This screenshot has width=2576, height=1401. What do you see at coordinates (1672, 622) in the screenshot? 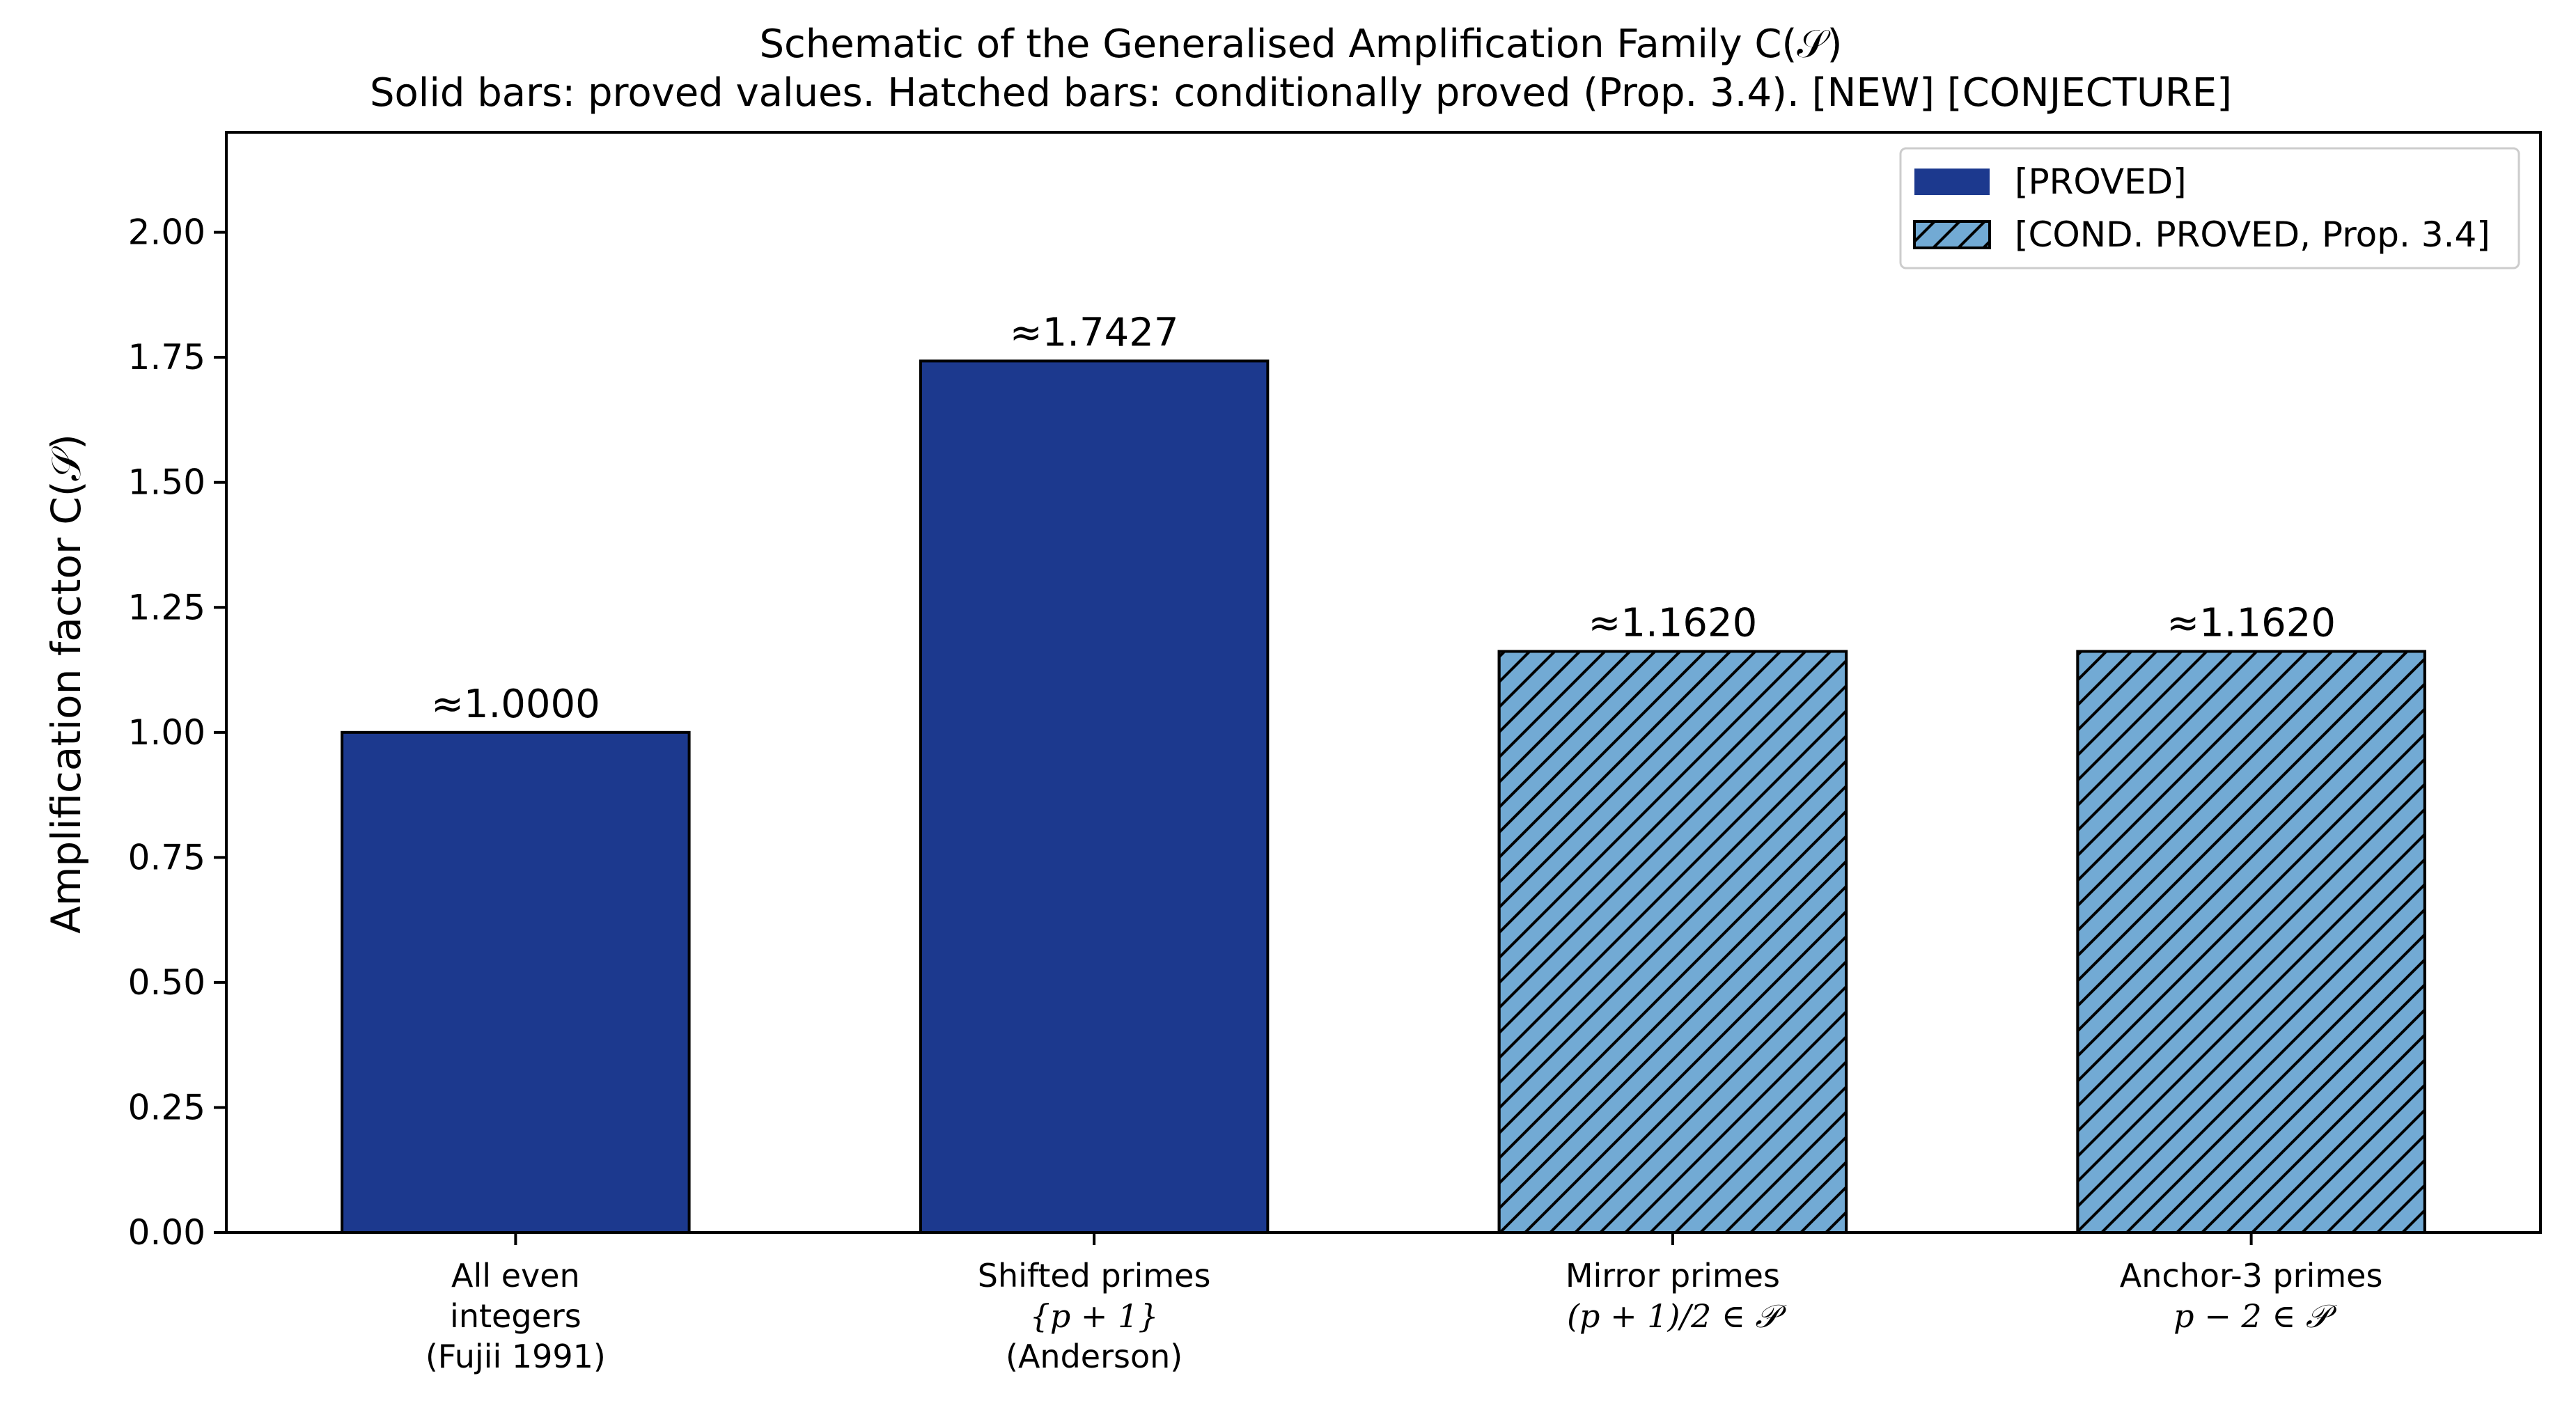
I see `data-label-2: ≈1.1620` at bounding box center [1672, 622].